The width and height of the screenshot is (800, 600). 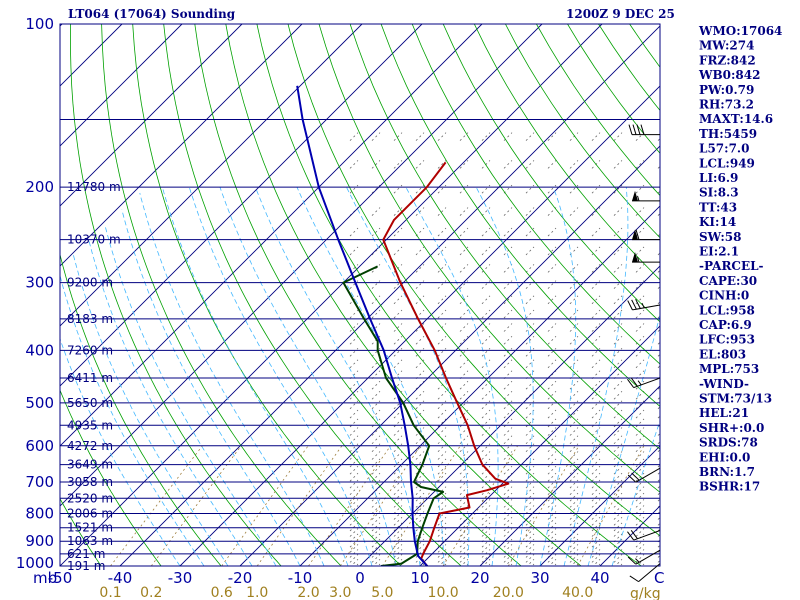 I want to click on chart-time: 1200Z 9 DEC 25, so click(x=620, y=14).